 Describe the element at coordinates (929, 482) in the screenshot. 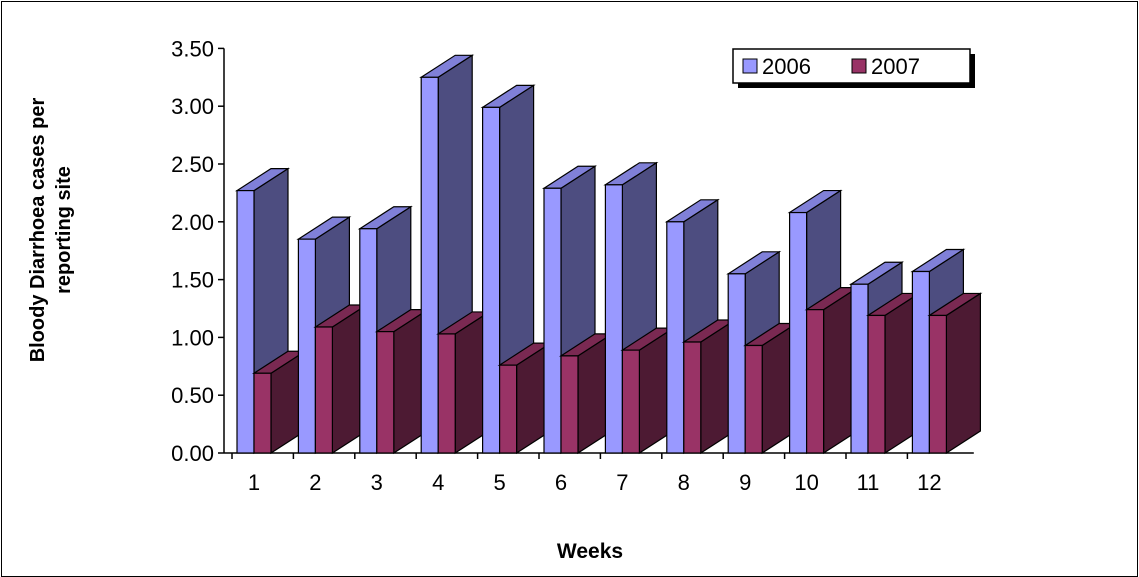

I see `x-tick-label: 12` at that location.